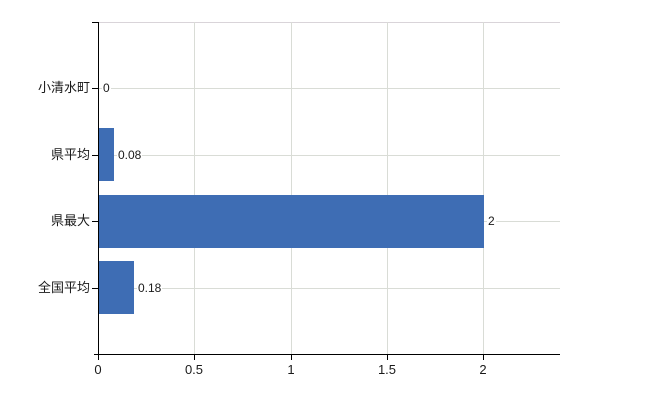 The height and width of the screenshot is (400, 650). I want to click on category-label-3: 全国平均, so click(63, 287).